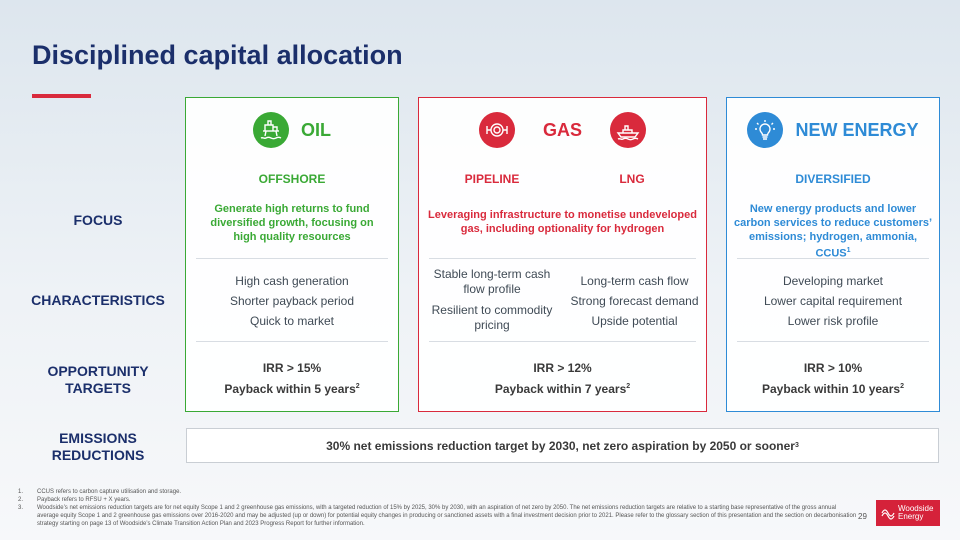 The image size is (960, 540). I want to click on oil-characteristic: High cash generation, so click(292, 281).